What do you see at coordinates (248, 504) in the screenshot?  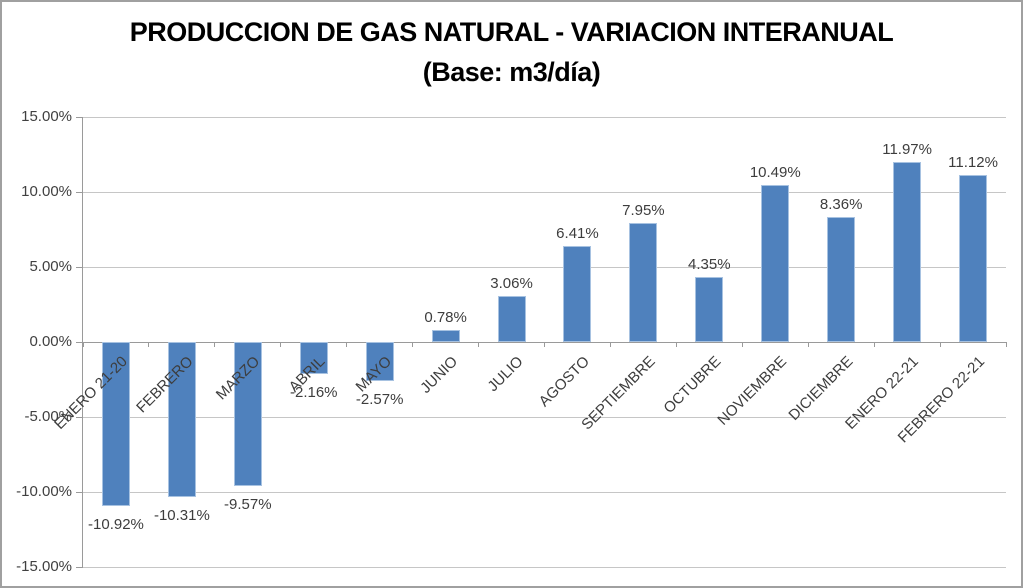 I see `data-label: -9.57%` at bounding box center [248, 504].